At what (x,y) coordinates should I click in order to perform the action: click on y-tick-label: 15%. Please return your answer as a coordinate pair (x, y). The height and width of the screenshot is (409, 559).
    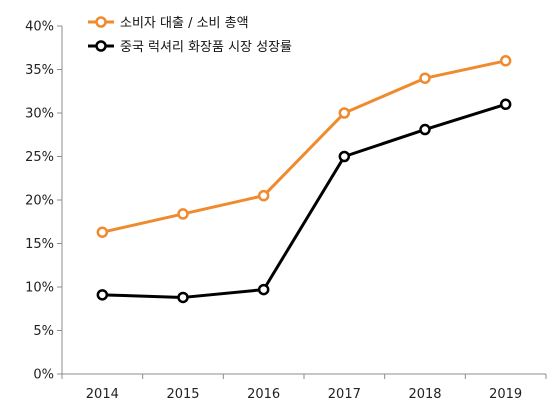
    Looking at the image, I should click on (39, 244).